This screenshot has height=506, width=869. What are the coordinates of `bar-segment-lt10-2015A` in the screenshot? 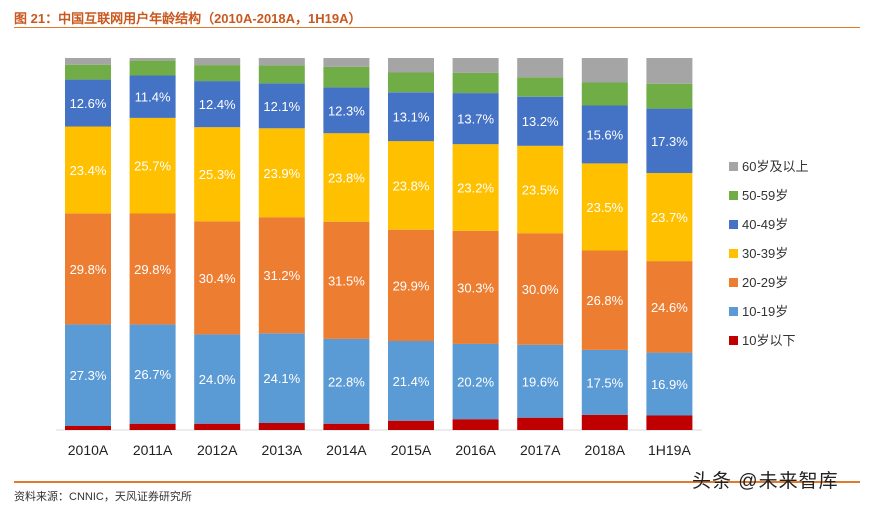 It's located at (411, 425).